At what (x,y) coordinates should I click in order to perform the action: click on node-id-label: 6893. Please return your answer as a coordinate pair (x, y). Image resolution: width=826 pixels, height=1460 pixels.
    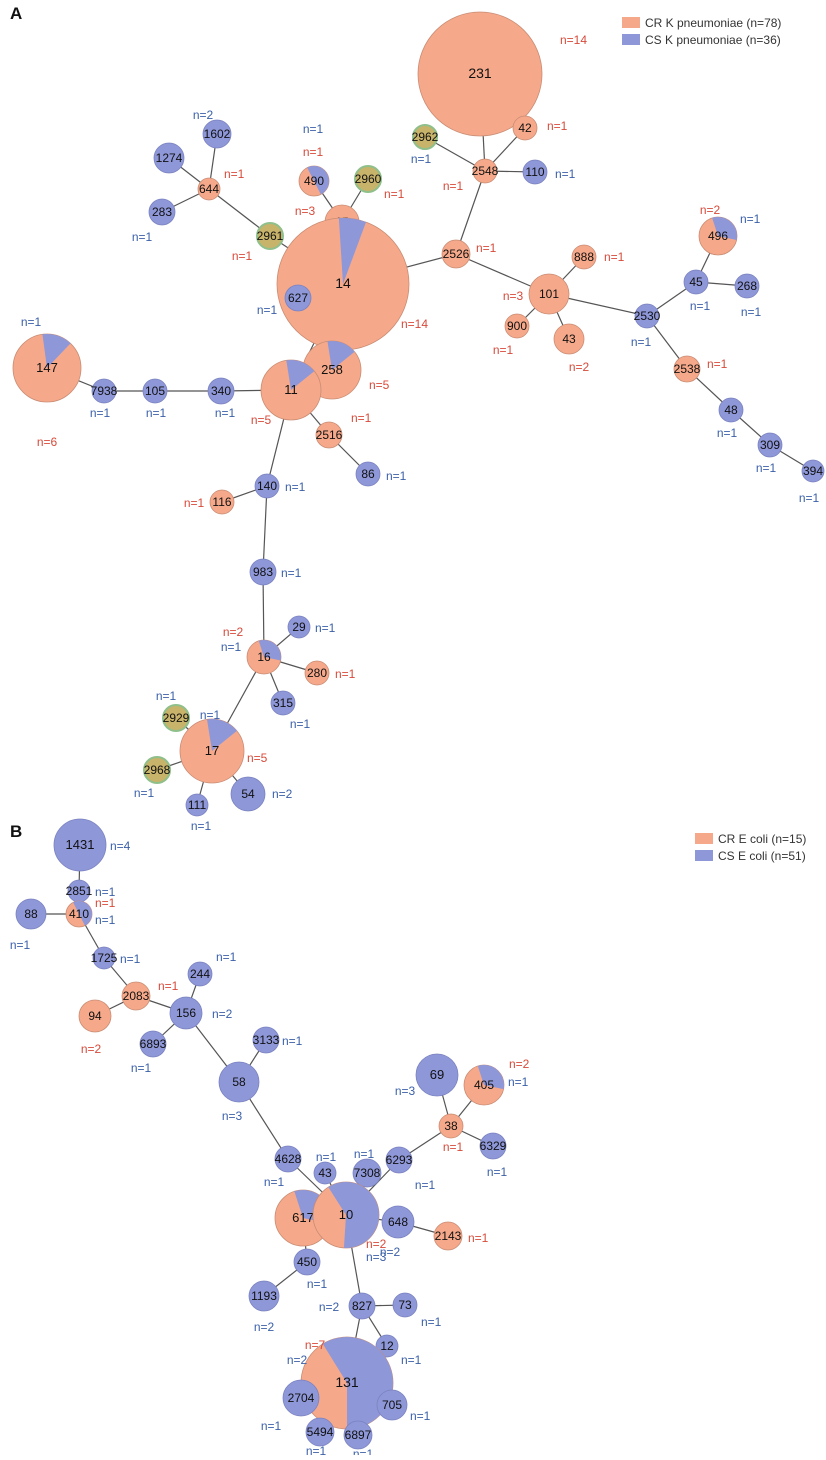
    Looking at the image, I should click on (153, 1044).